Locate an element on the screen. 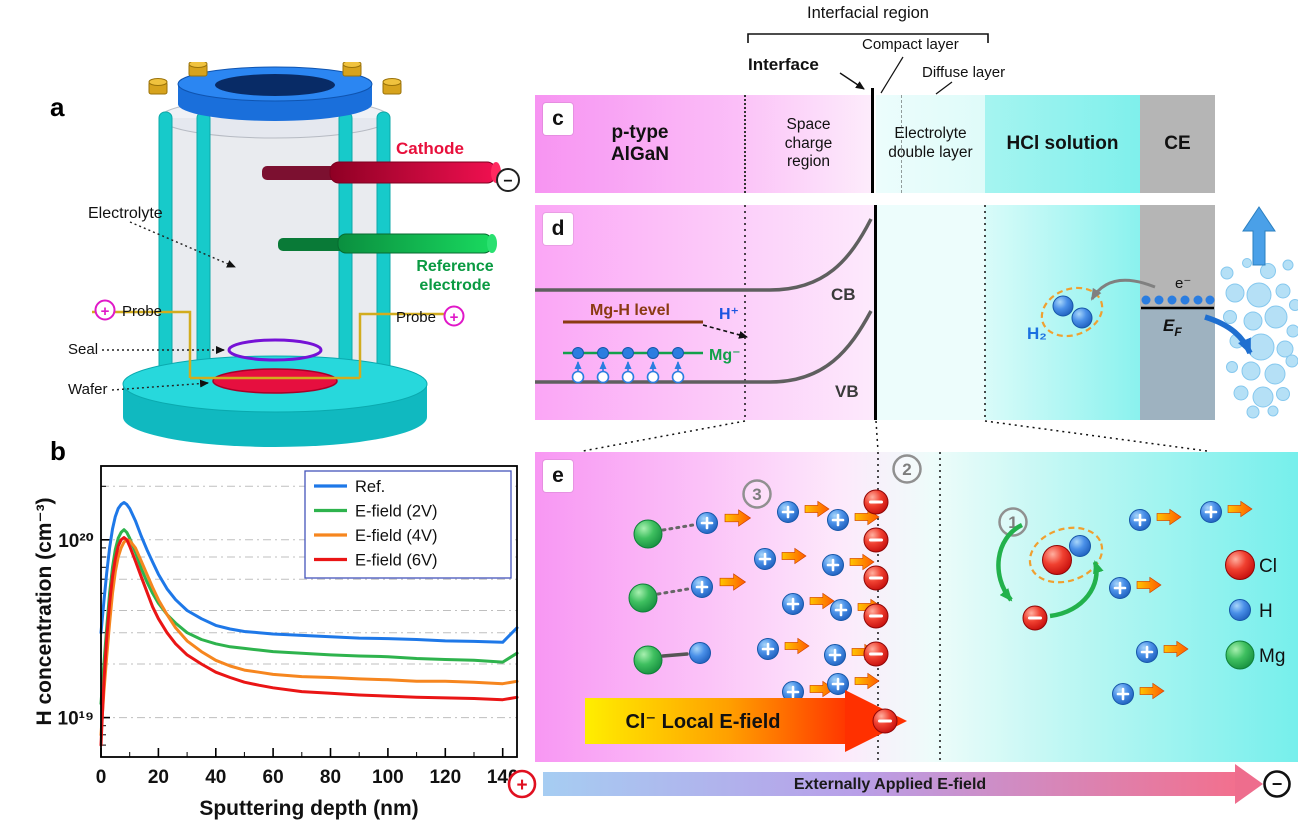 The width and height of the screenshot is (1298, 829). seal-ring is located at coordinates (275, 350).